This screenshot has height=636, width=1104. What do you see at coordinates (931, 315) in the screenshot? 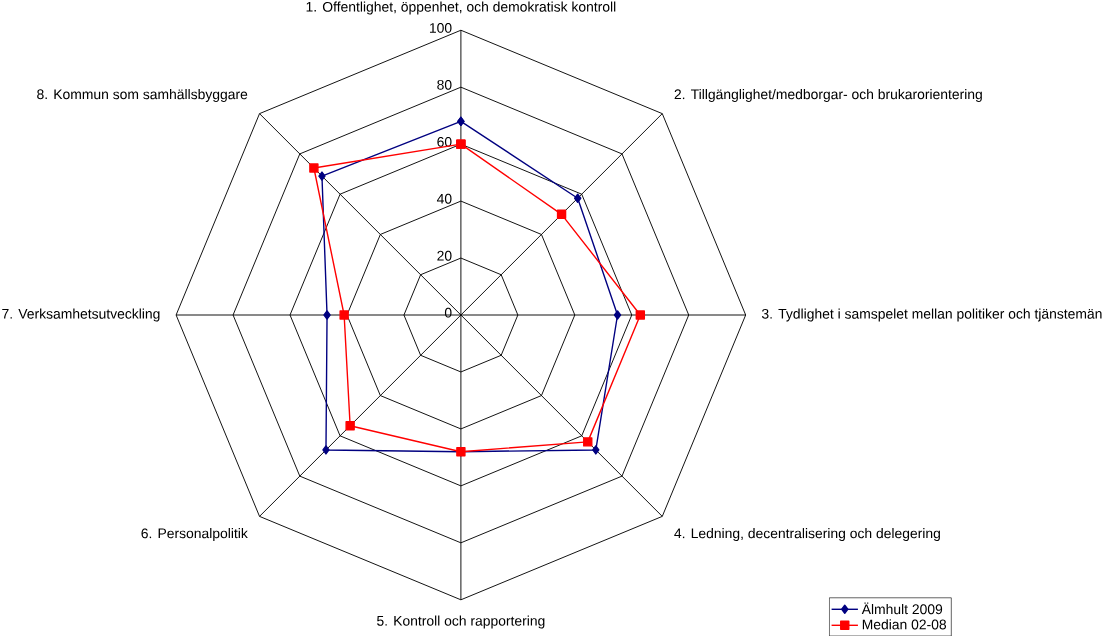
I see `spoke-label: 3. Tydlighet i samspelet mellan politiker och tjänstemän` at bounding box center [931, 315].